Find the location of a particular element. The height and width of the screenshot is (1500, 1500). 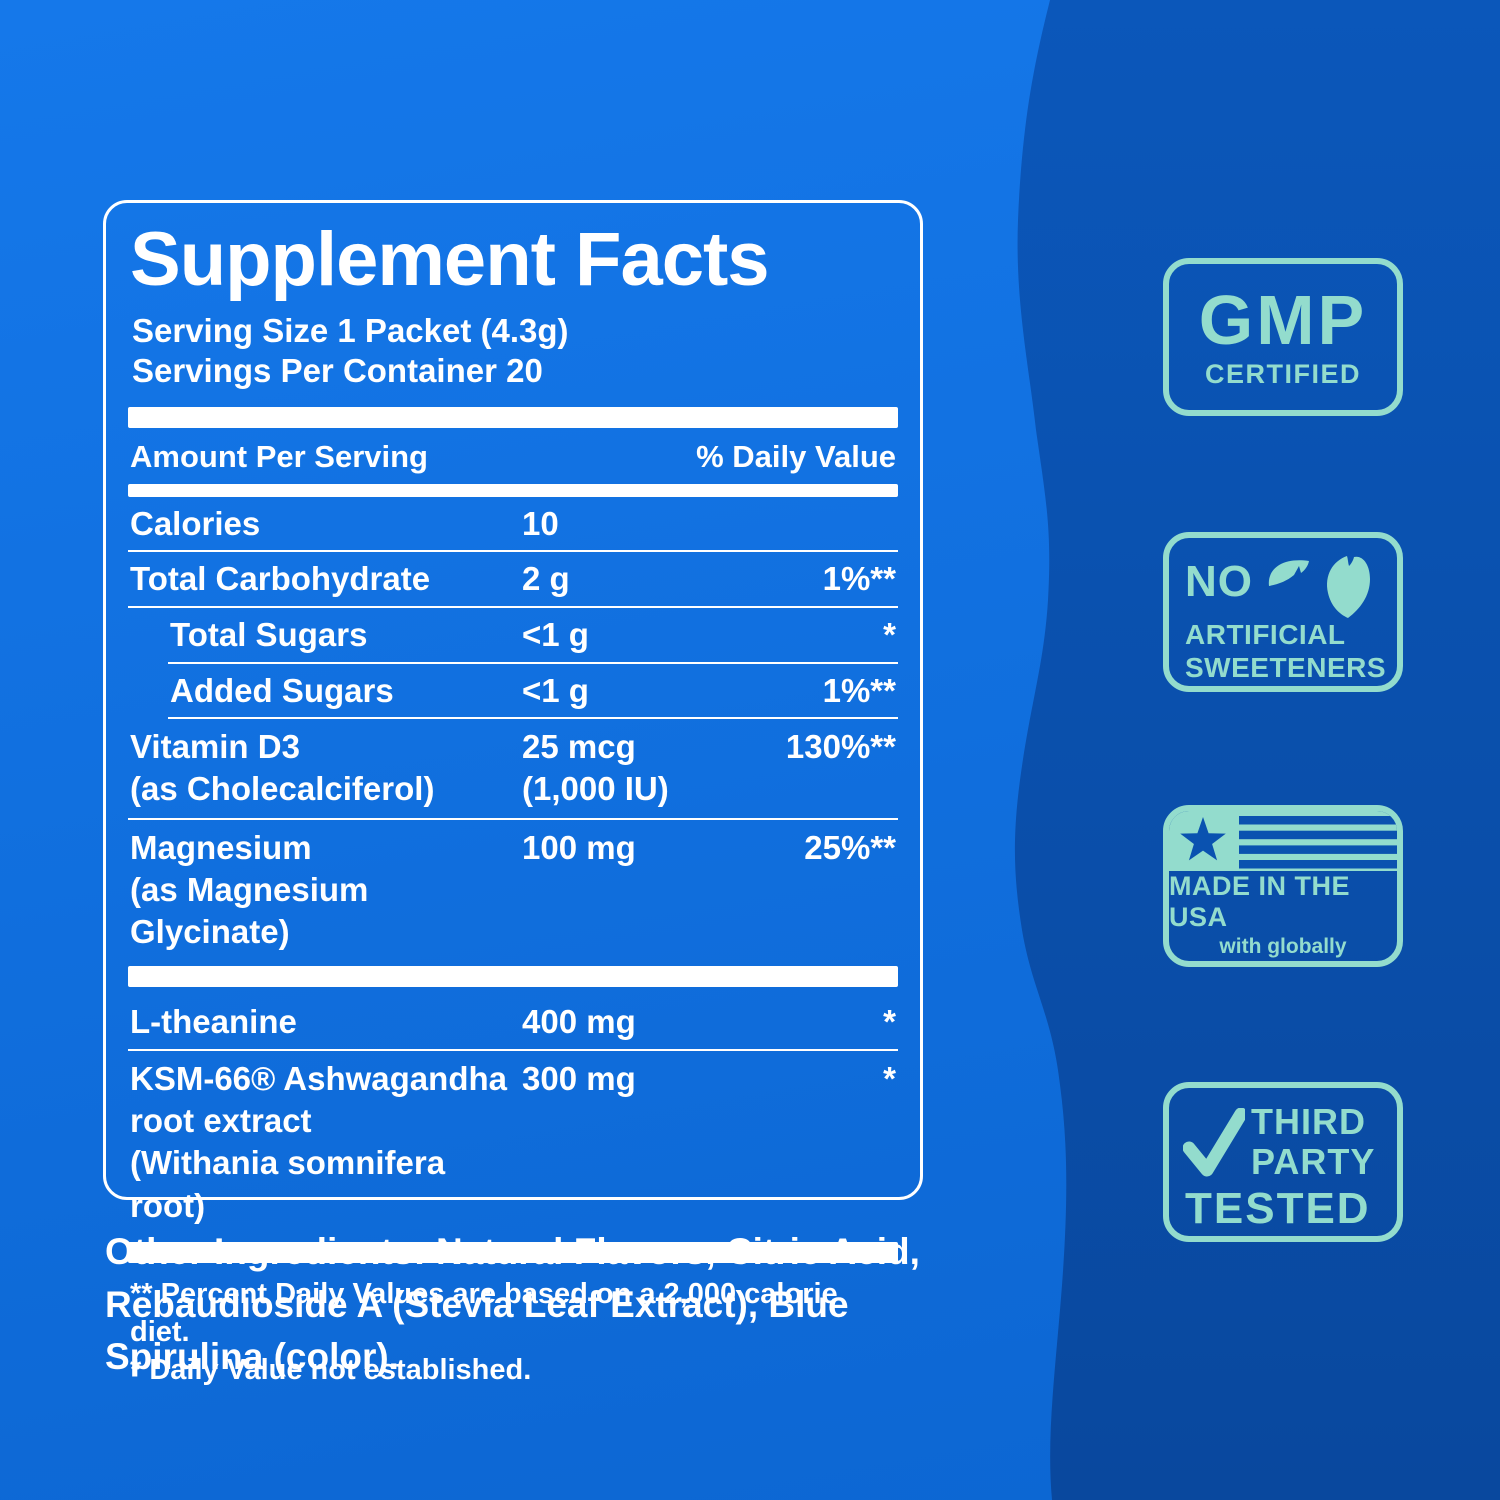

table-row-total-carbohydrate: Total Carbohydrate 2 g 1%** is located at coordinates (513, 579).